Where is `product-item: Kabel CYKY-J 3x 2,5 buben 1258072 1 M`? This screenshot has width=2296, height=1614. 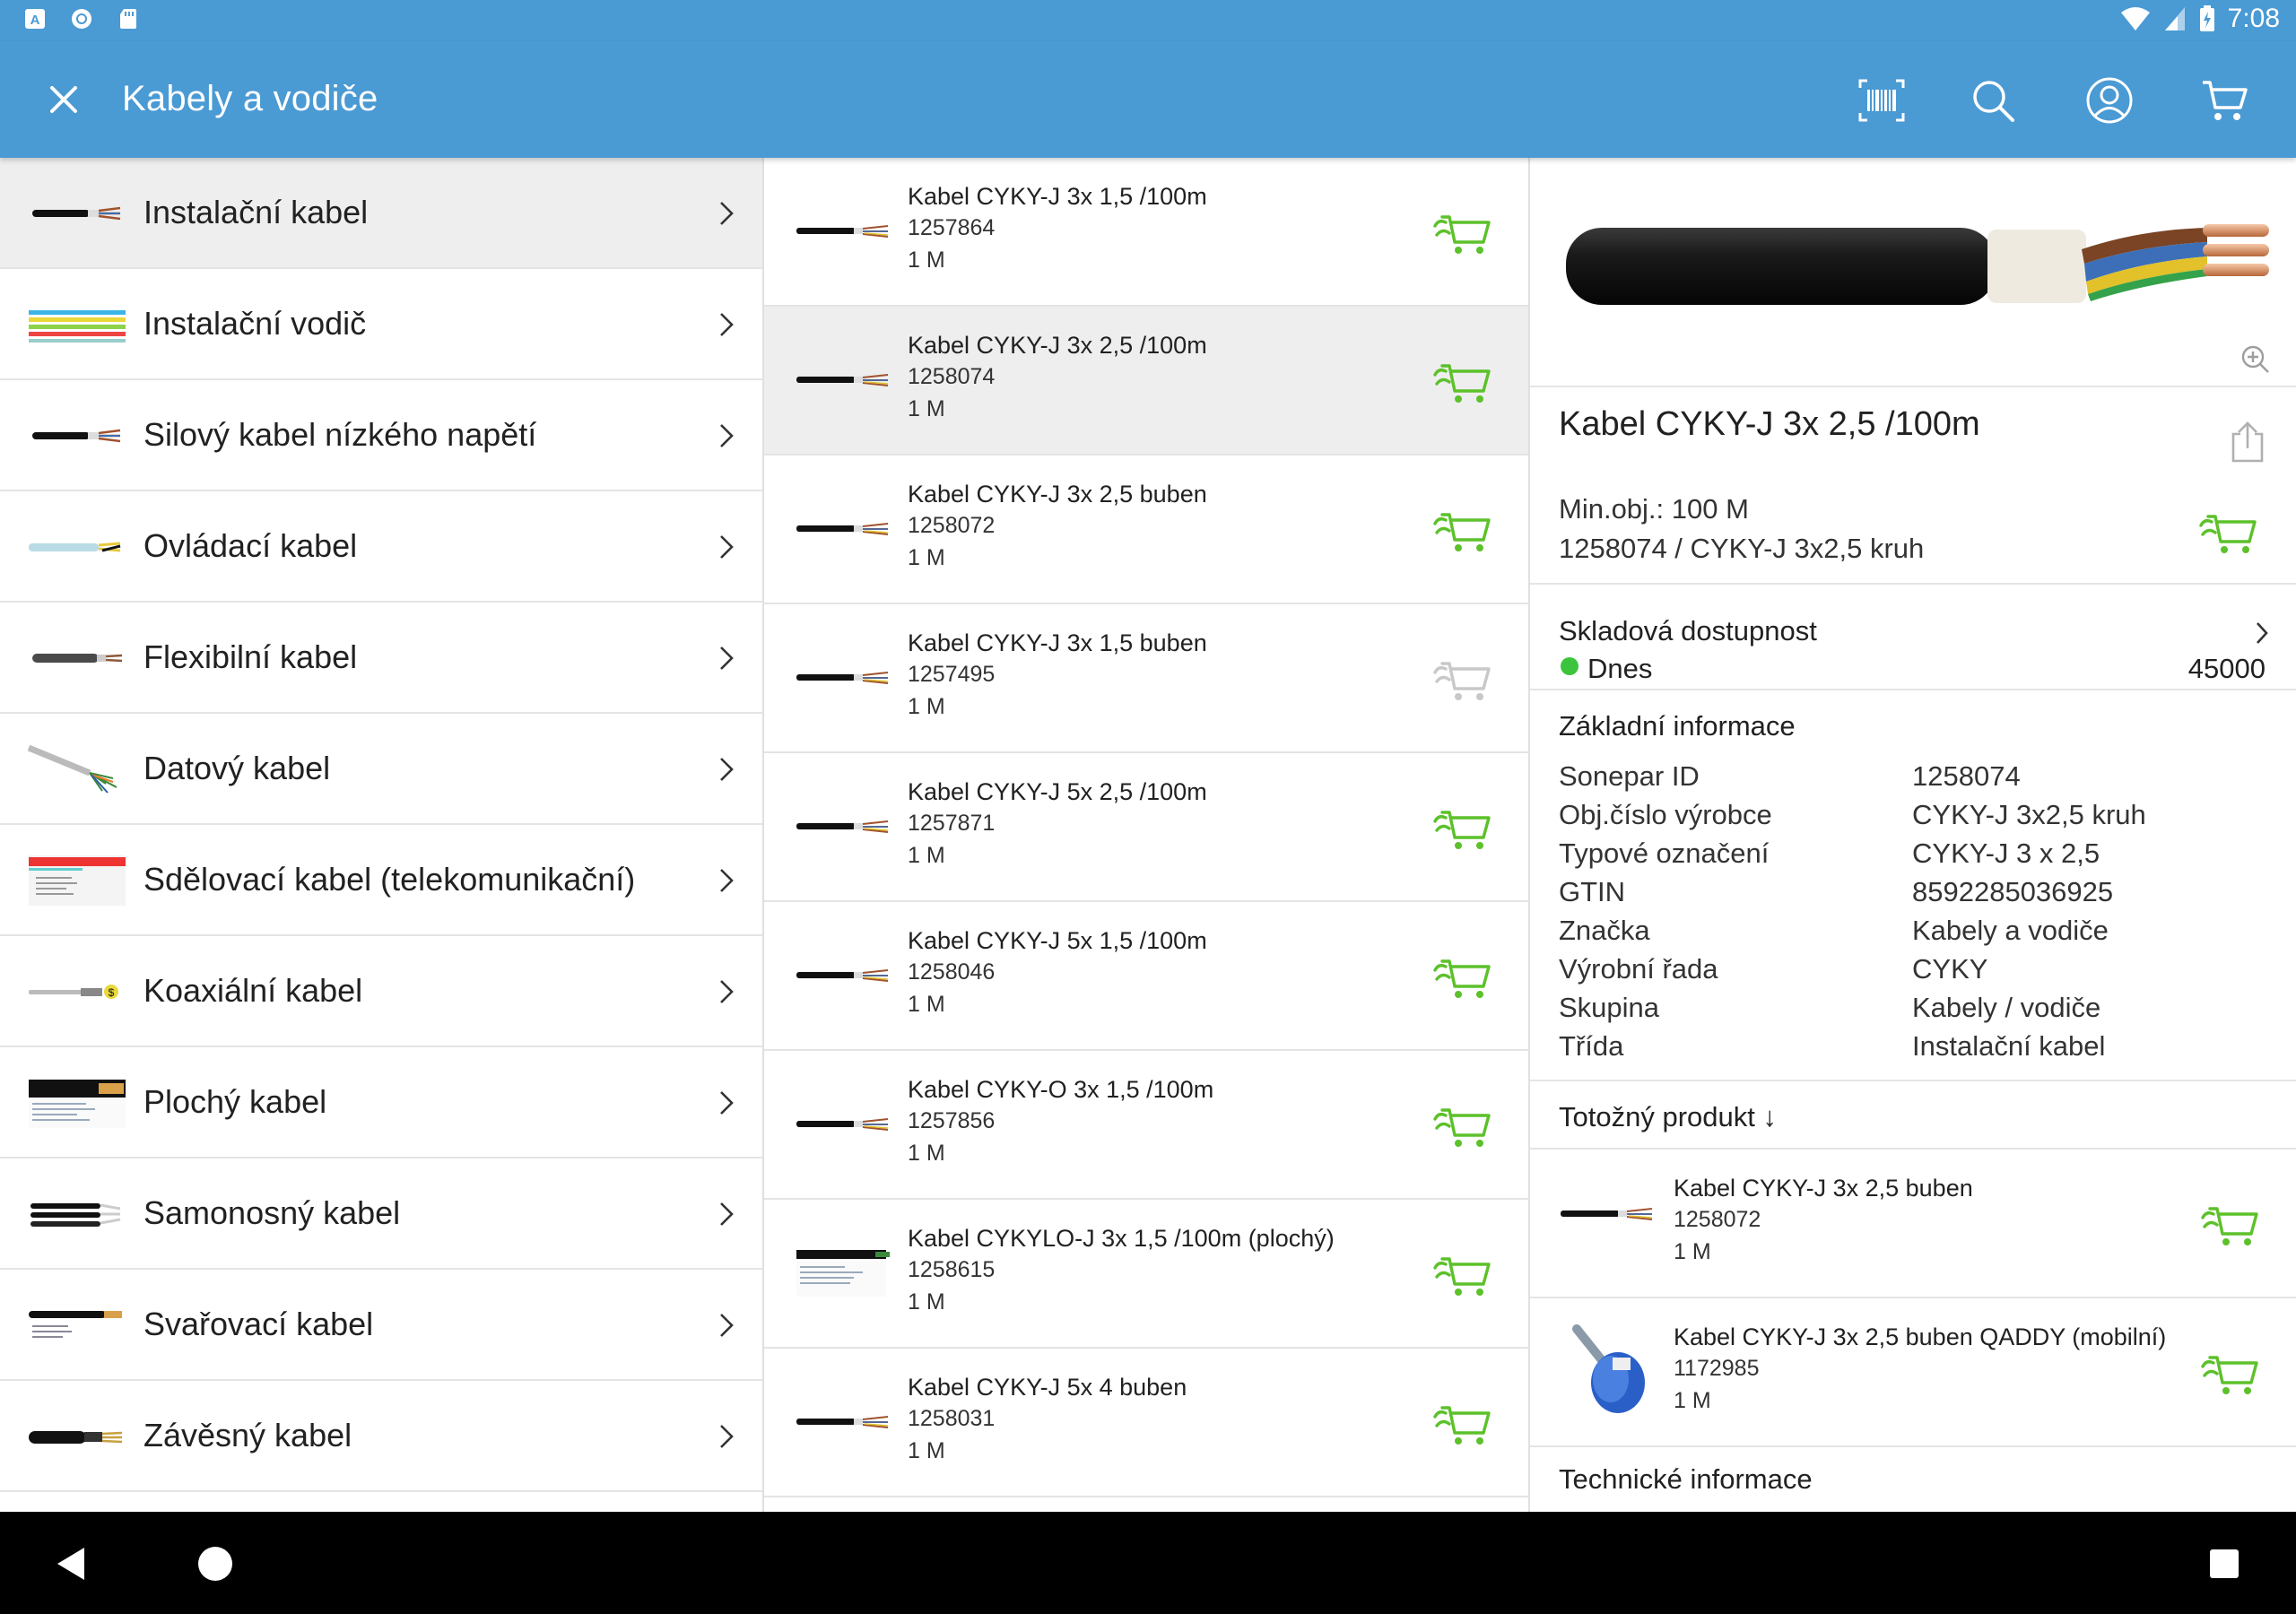
product-item: Kabel CYKY-J 3x 2,5 buben 1258072 1 M is located at coordinates (1146, 530).